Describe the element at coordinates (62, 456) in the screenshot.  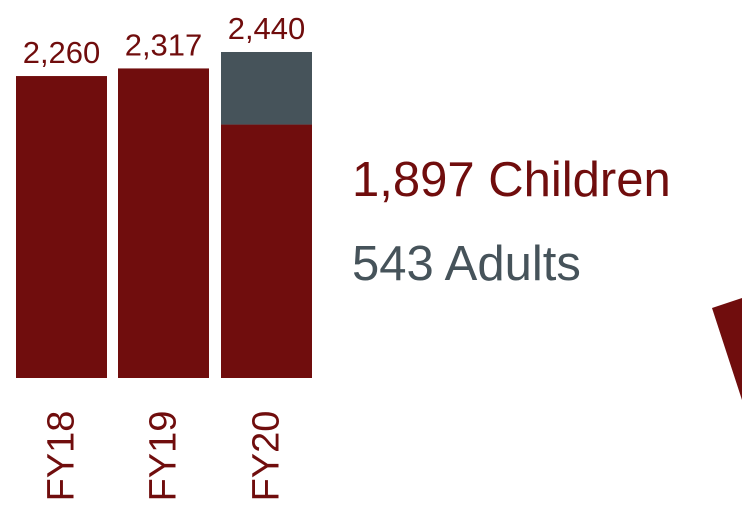
I see `category-label-fy18: FY18` at that location.